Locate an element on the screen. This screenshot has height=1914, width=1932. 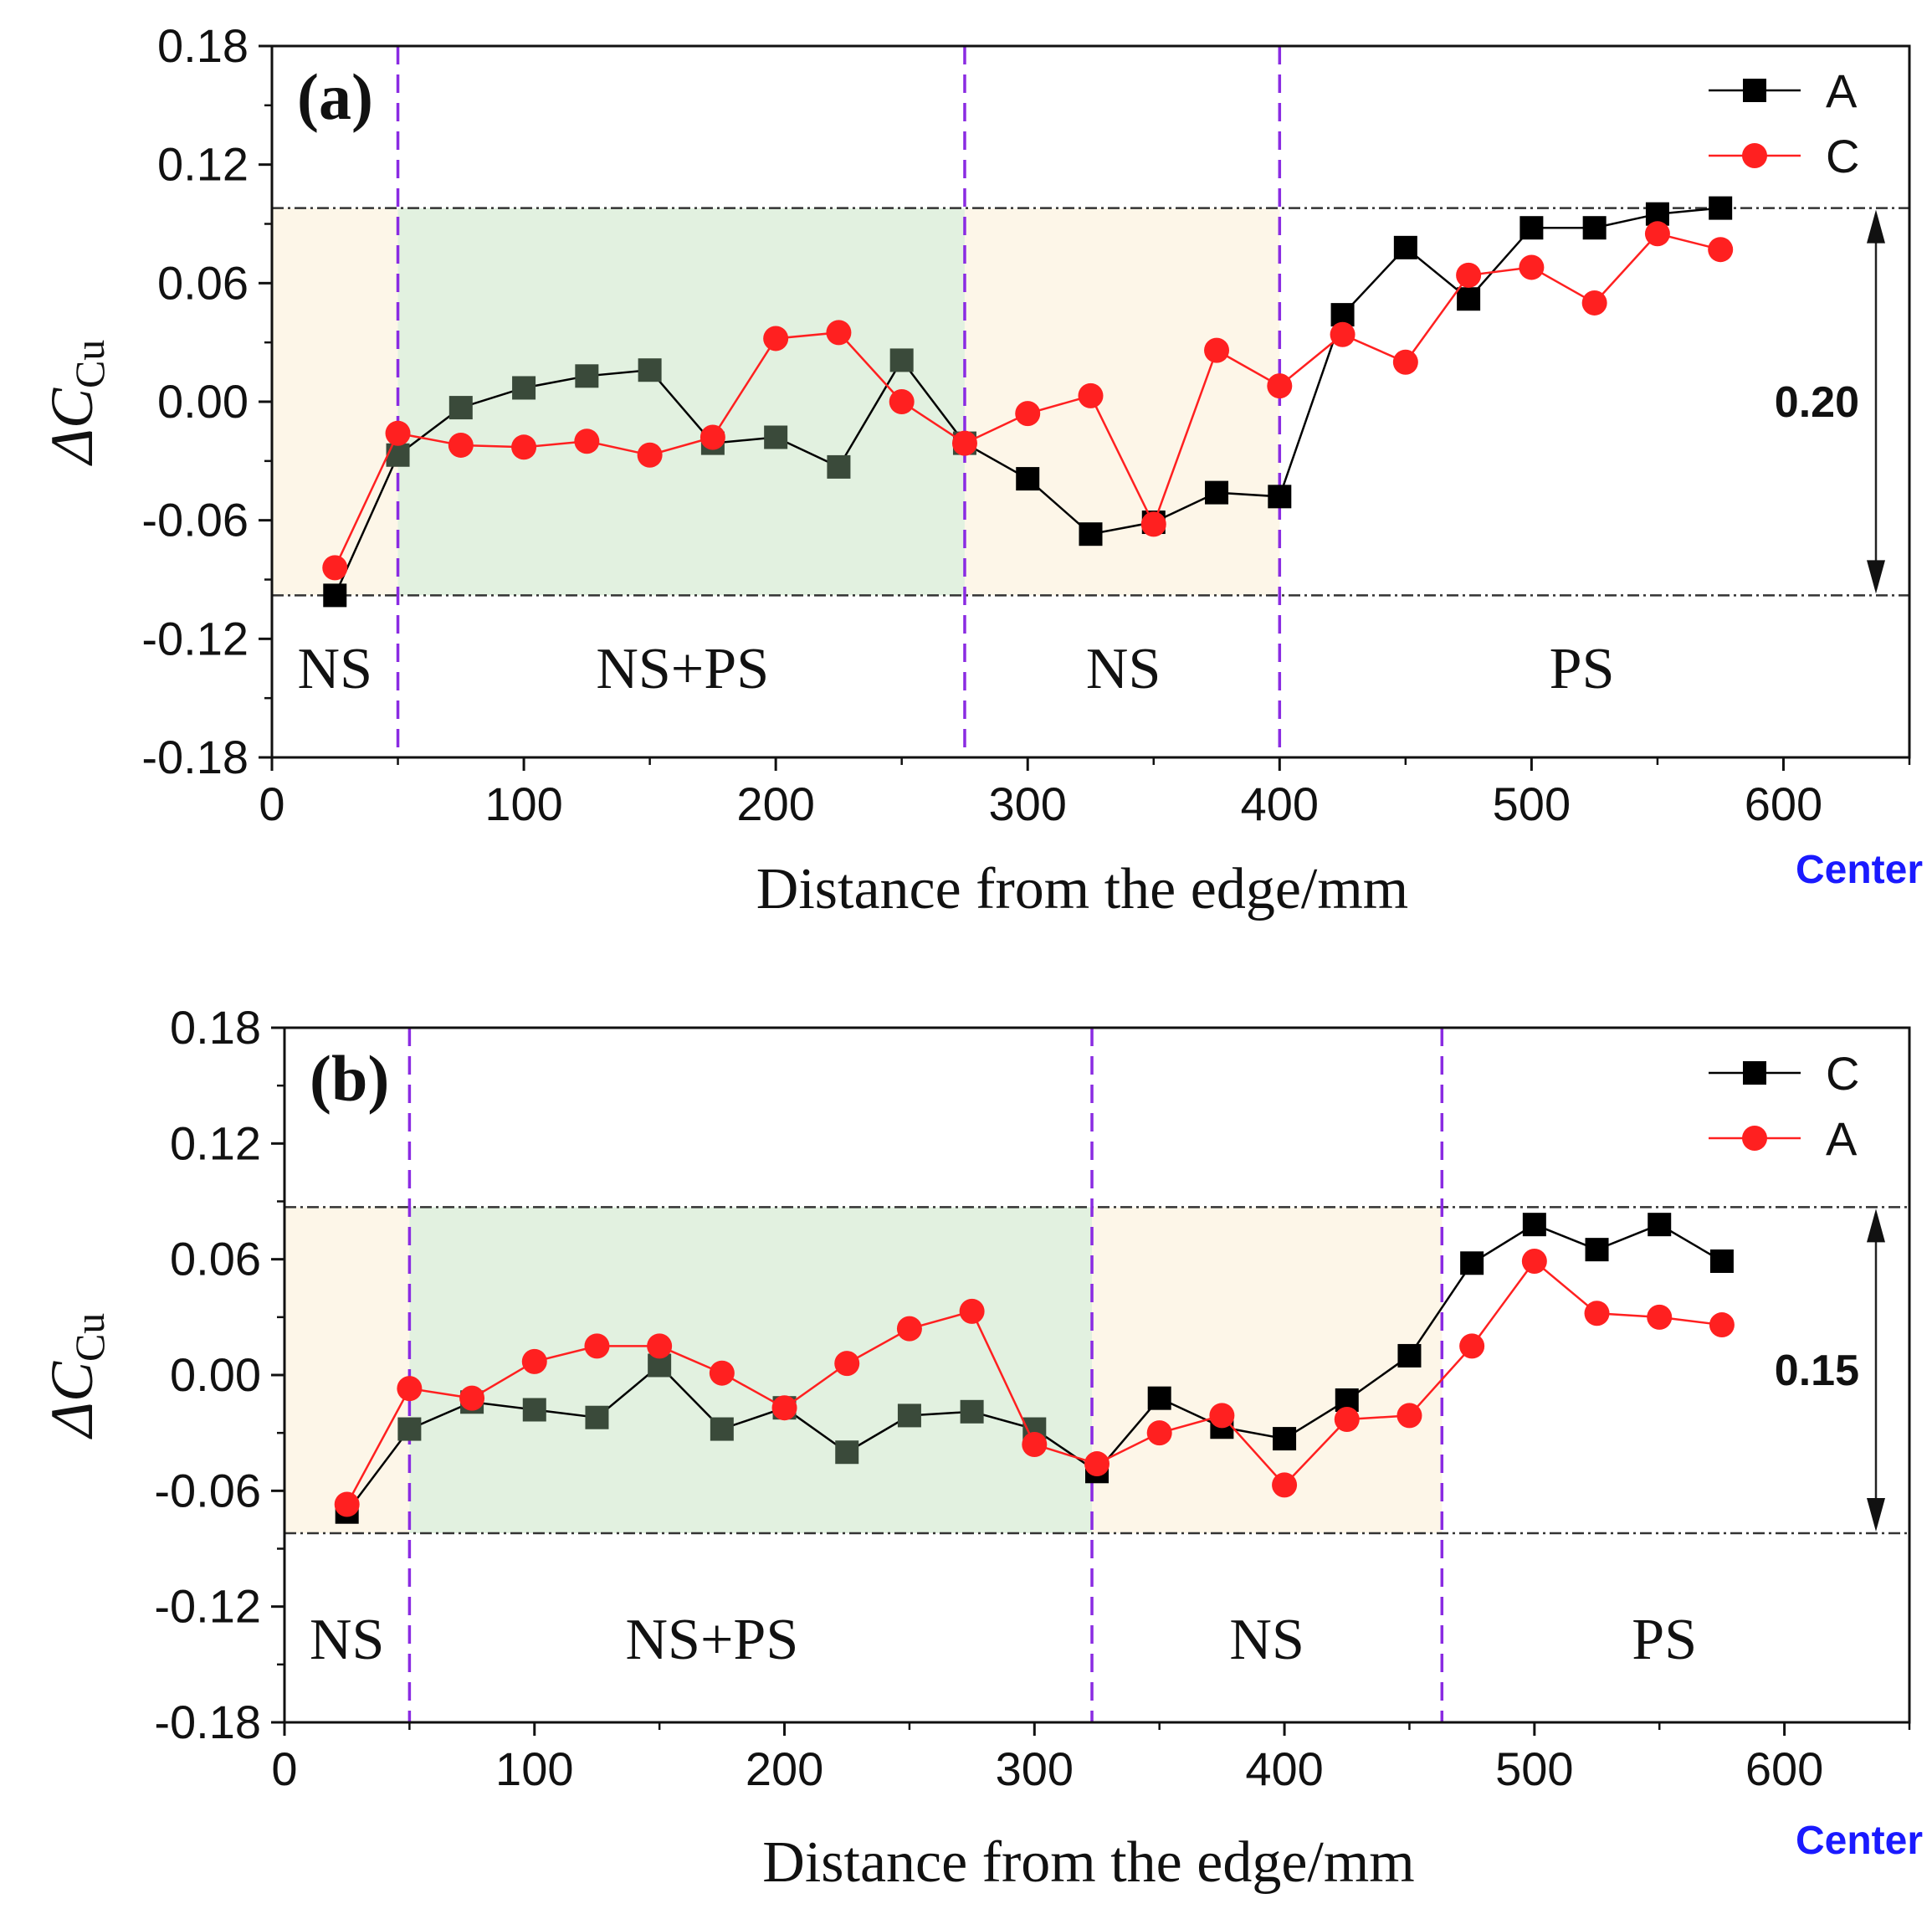
legend-circle-marker is located at coordinates (1754, 156).